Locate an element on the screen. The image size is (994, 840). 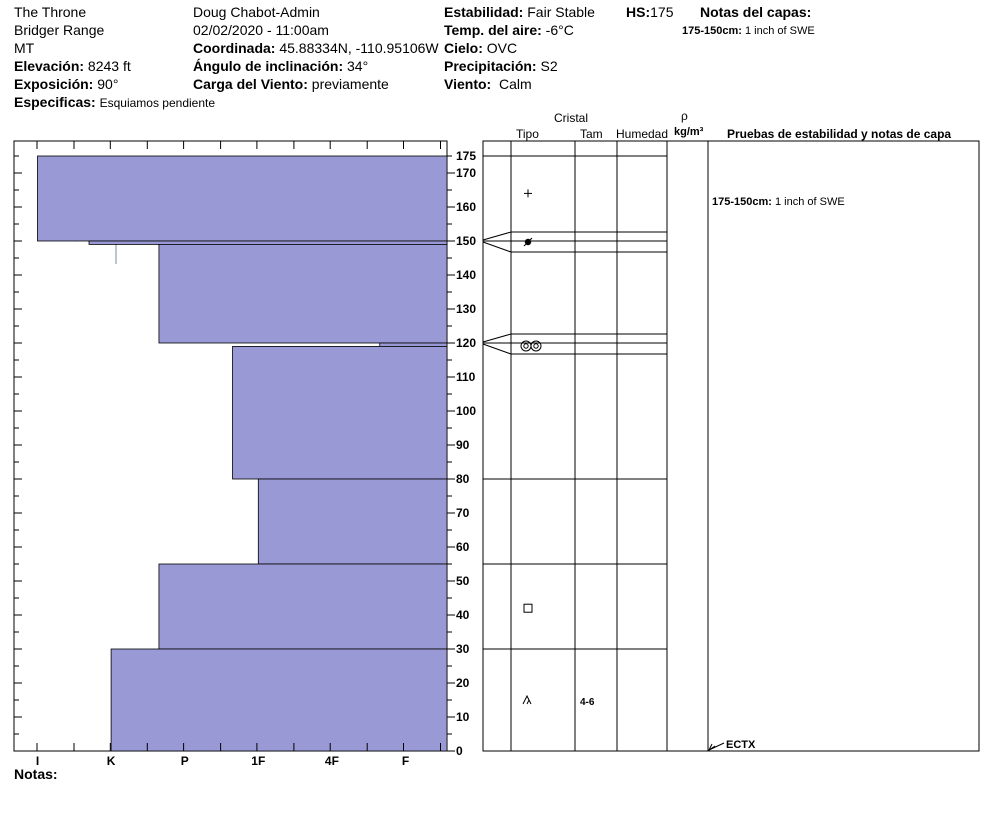
precip-field: Precipitación: S2 is located at coordinates (501, 66).